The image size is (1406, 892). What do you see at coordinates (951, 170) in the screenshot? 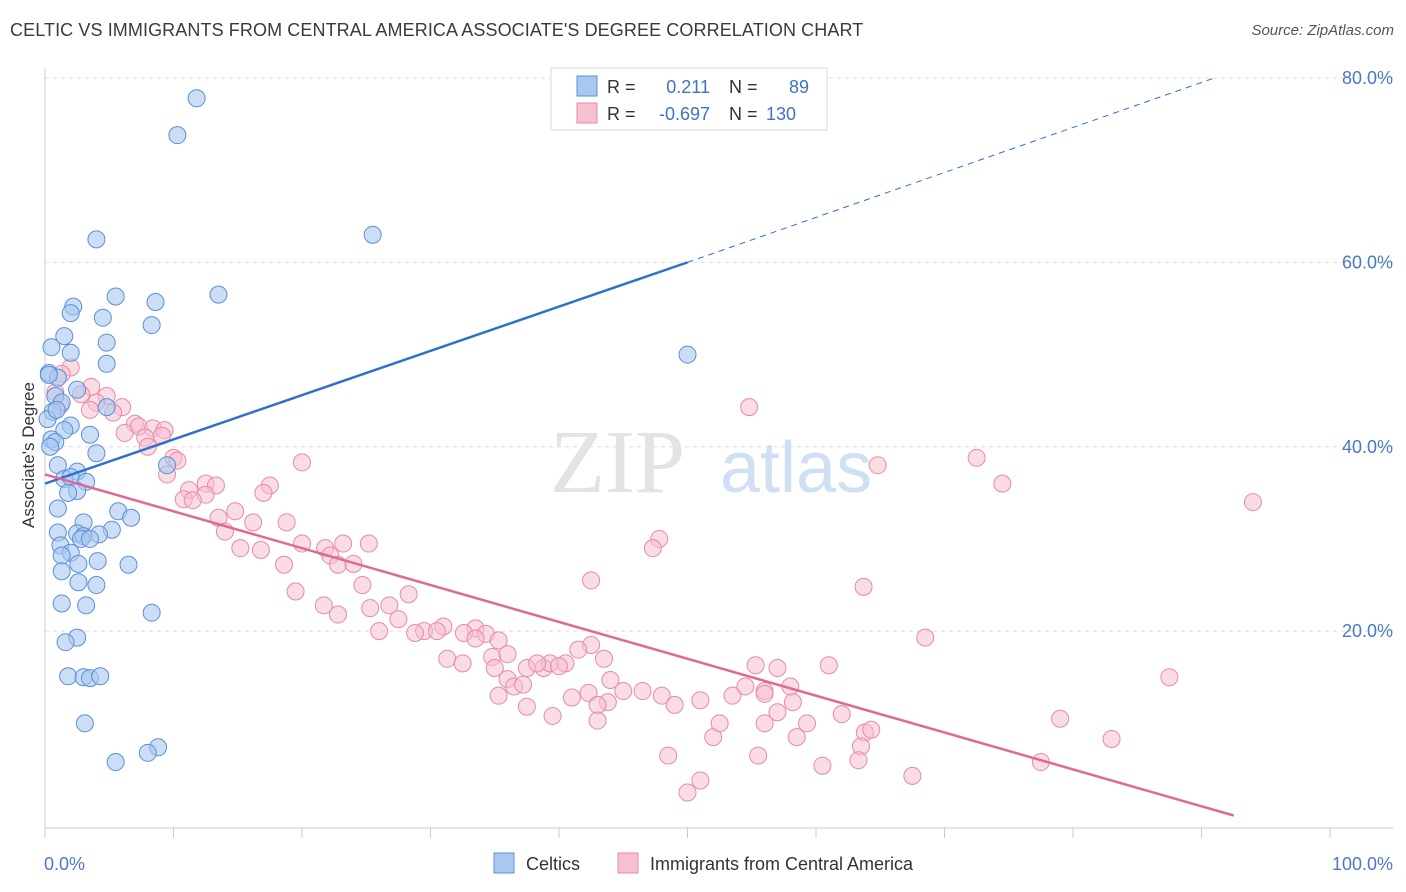
I see `celtics-trendline-extension` at bounding box center [951, 170].